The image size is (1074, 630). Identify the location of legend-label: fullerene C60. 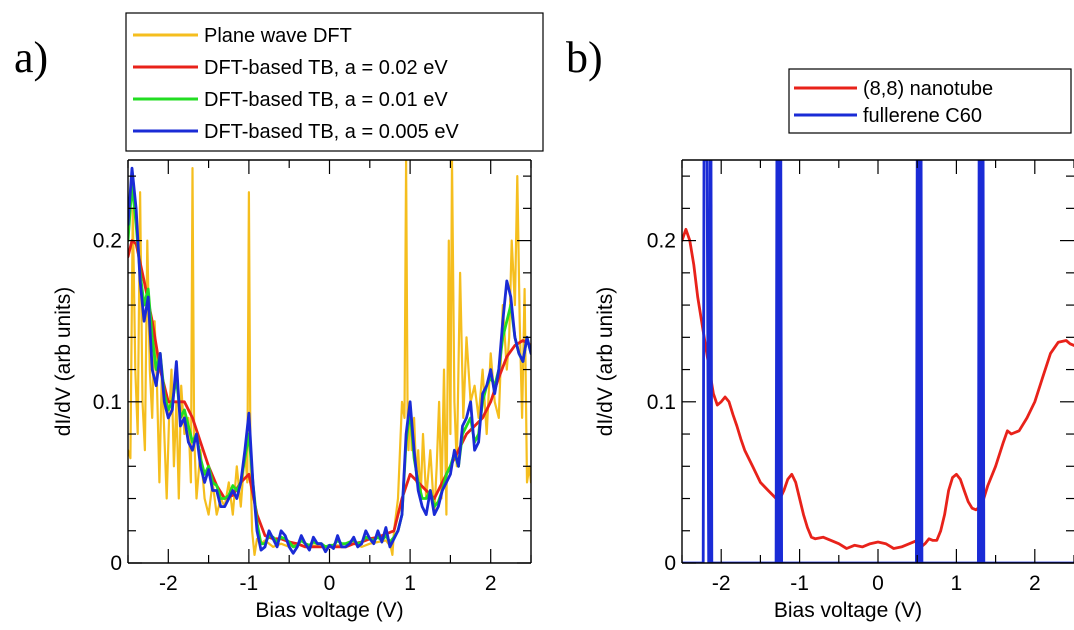
(922, 116).